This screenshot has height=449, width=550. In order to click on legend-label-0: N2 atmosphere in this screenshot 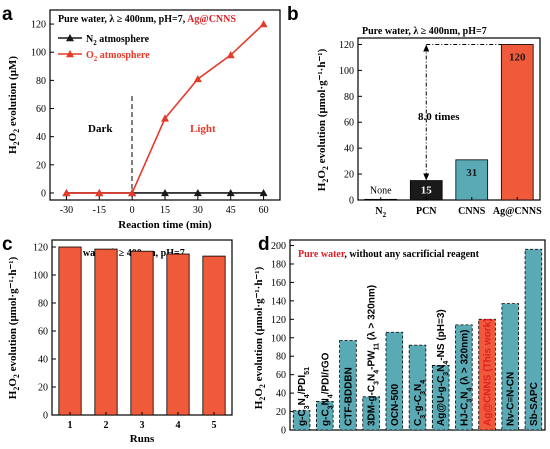, I will do `click(118, 40)`.